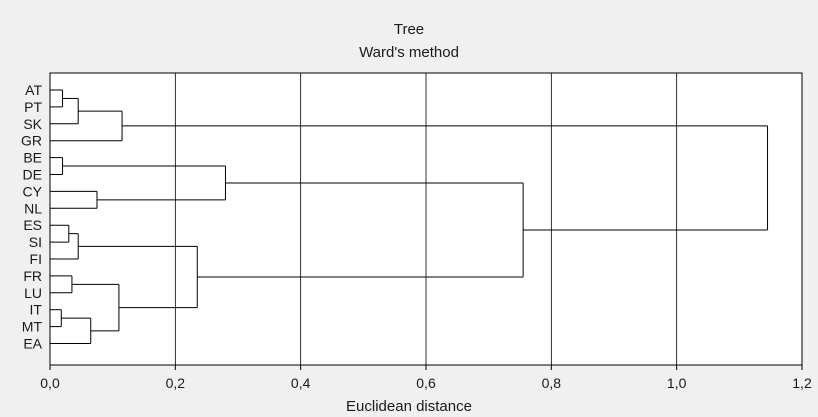 This screenshot has height=417, width=818. Describe the element at coordinates (32, 344) in the screenshot. I see `leaf-label-ea: EA` at that location.